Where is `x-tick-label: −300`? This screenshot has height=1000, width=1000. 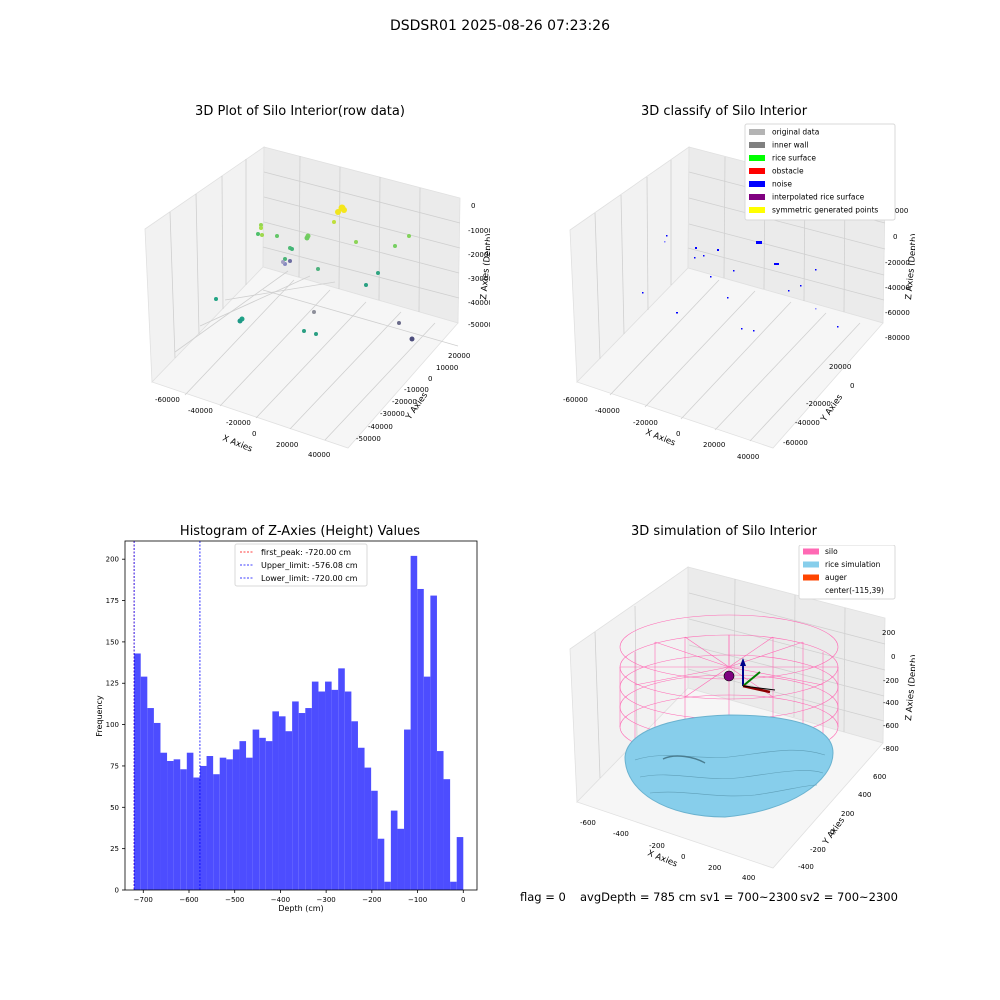
x-tick-label: −300 is located at coordinates (326, 900).